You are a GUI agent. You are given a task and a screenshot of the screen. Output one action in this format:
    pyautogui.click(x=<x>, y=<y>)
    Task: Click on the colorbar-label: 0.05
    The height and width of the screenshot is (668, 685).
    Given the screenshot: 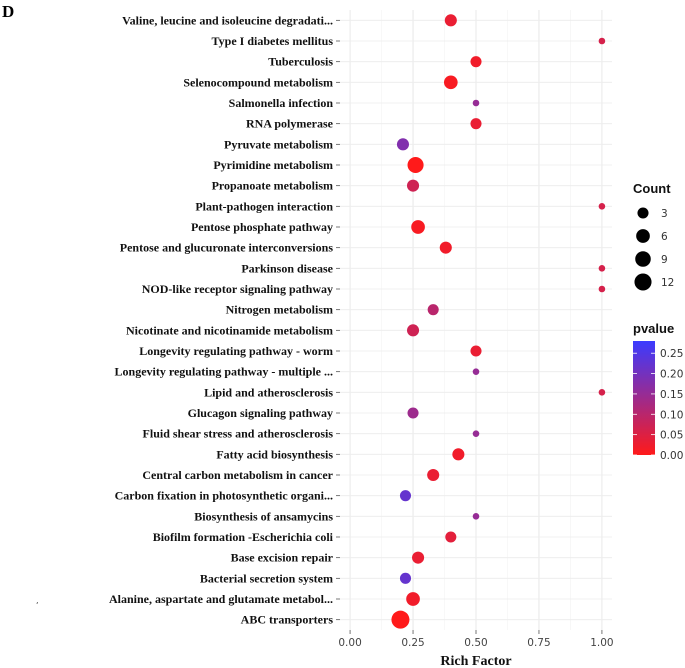 What is the action you would take?
    pyautogui.click(x=671, y=436)
    